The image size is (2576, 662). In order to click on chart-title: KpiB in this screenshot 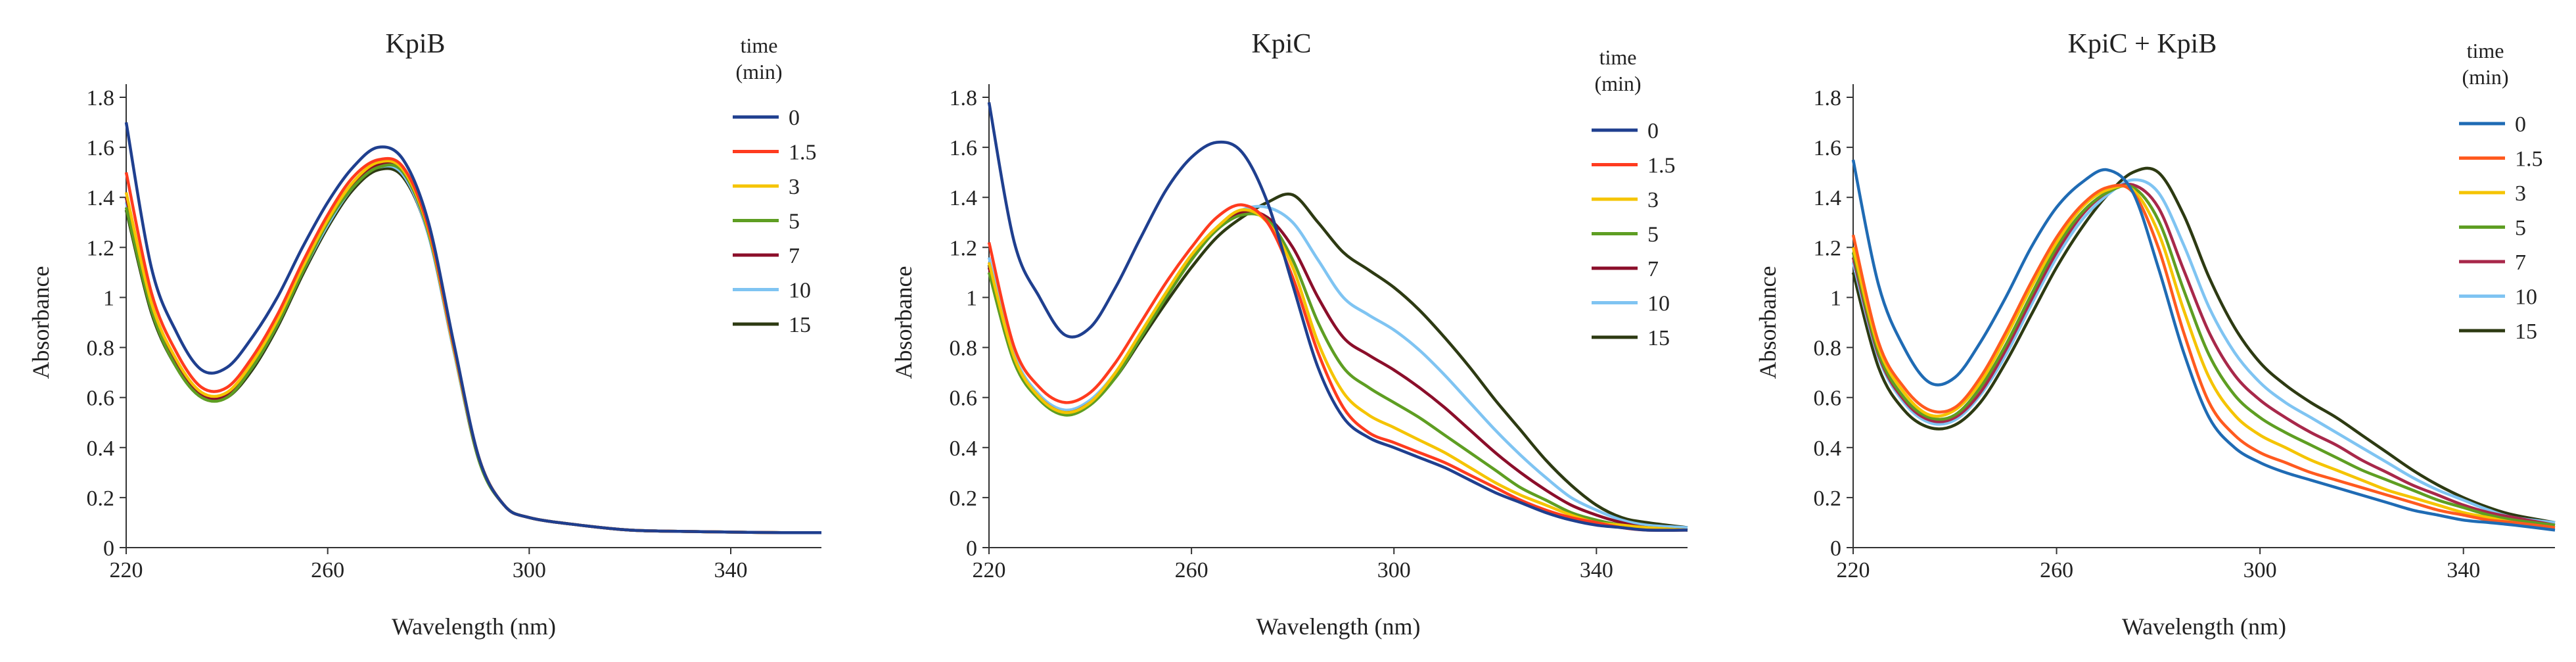, I will do `click(415, 44)`.